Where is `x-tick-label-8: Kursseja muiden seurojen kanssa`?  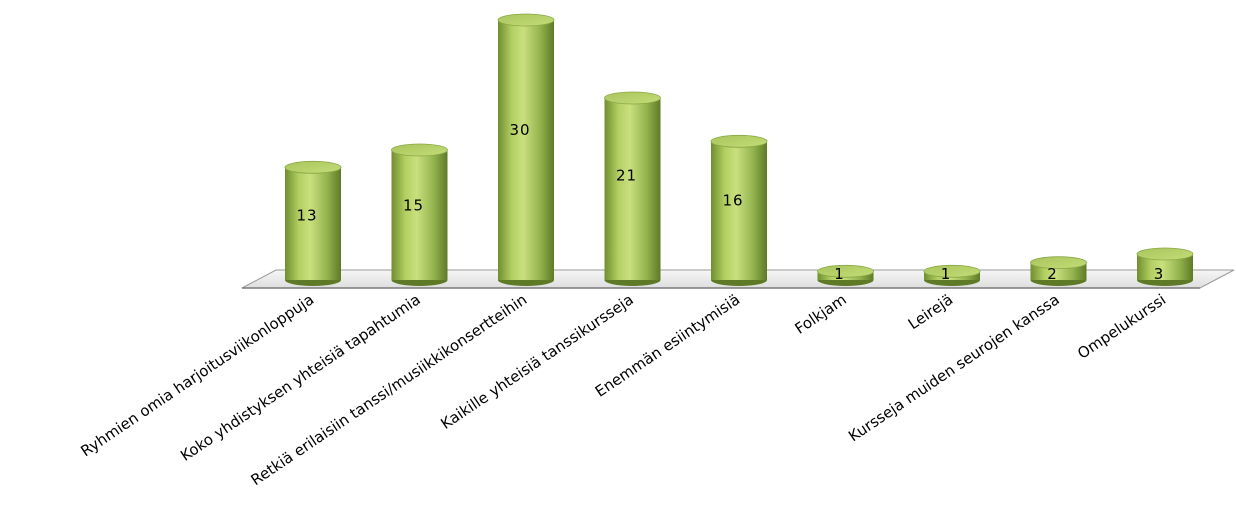 x-tick-label-8: Kursseja muiden seurojen kanssa is located at coordinates (954, 367).